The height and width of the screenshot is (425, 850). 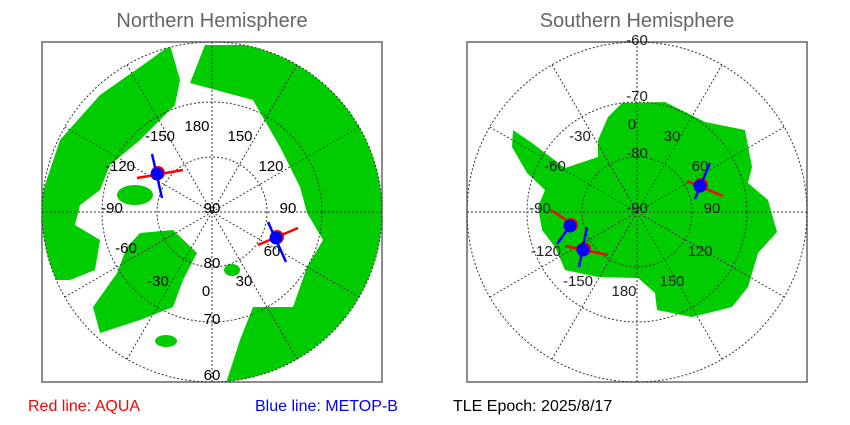 I want to click on north-title: Northern Hemisphere, so click(x=212, y=21).